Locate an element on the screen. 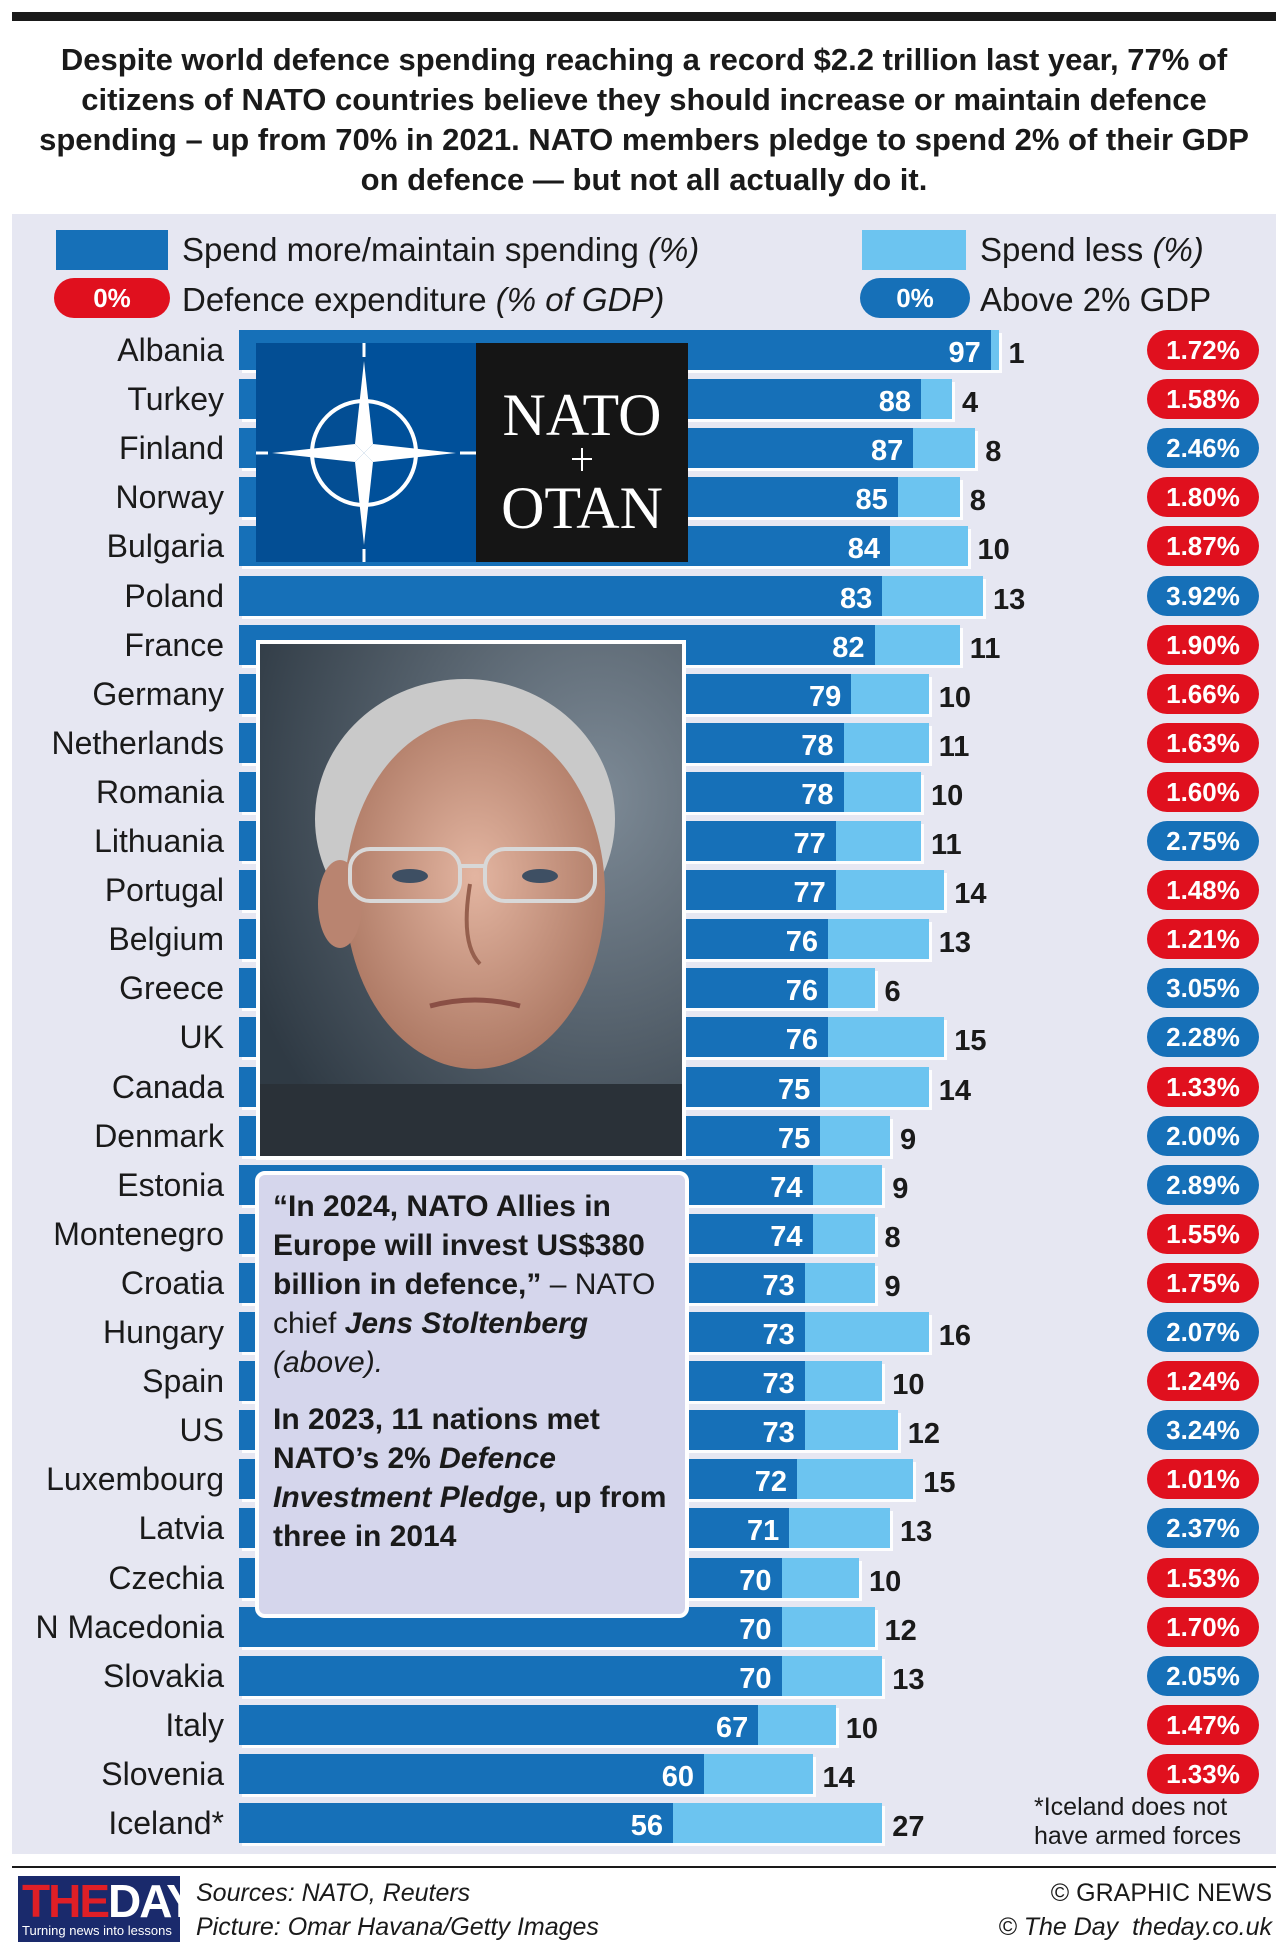 The height and width of the screenshot is (1956, 1288). gdp-badge: 1.01% is located at coordinates (1203, 1479).